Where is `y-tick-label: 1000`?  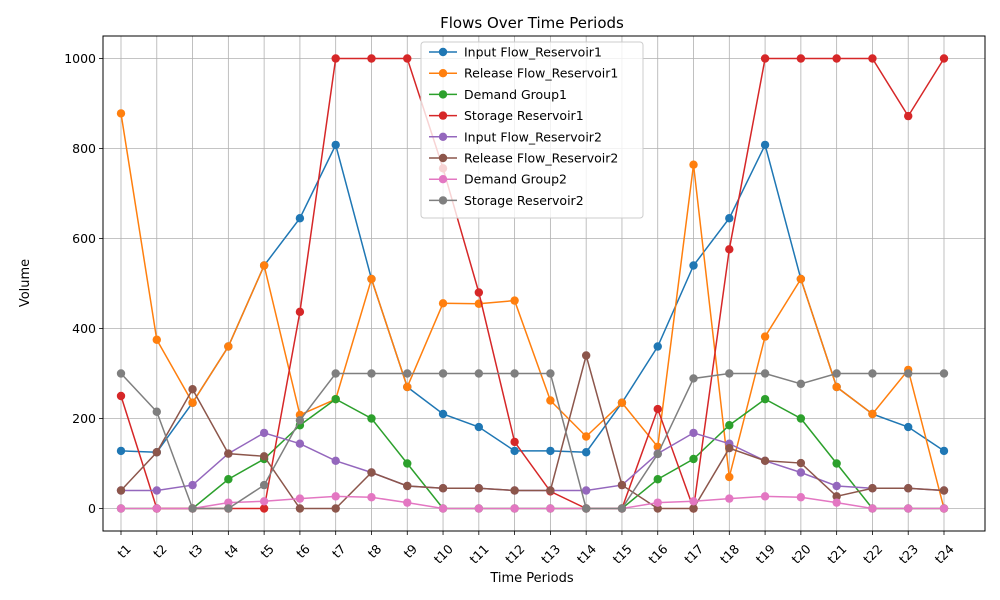
y-tick-label: 1000 is located at coordinates (80, 58).